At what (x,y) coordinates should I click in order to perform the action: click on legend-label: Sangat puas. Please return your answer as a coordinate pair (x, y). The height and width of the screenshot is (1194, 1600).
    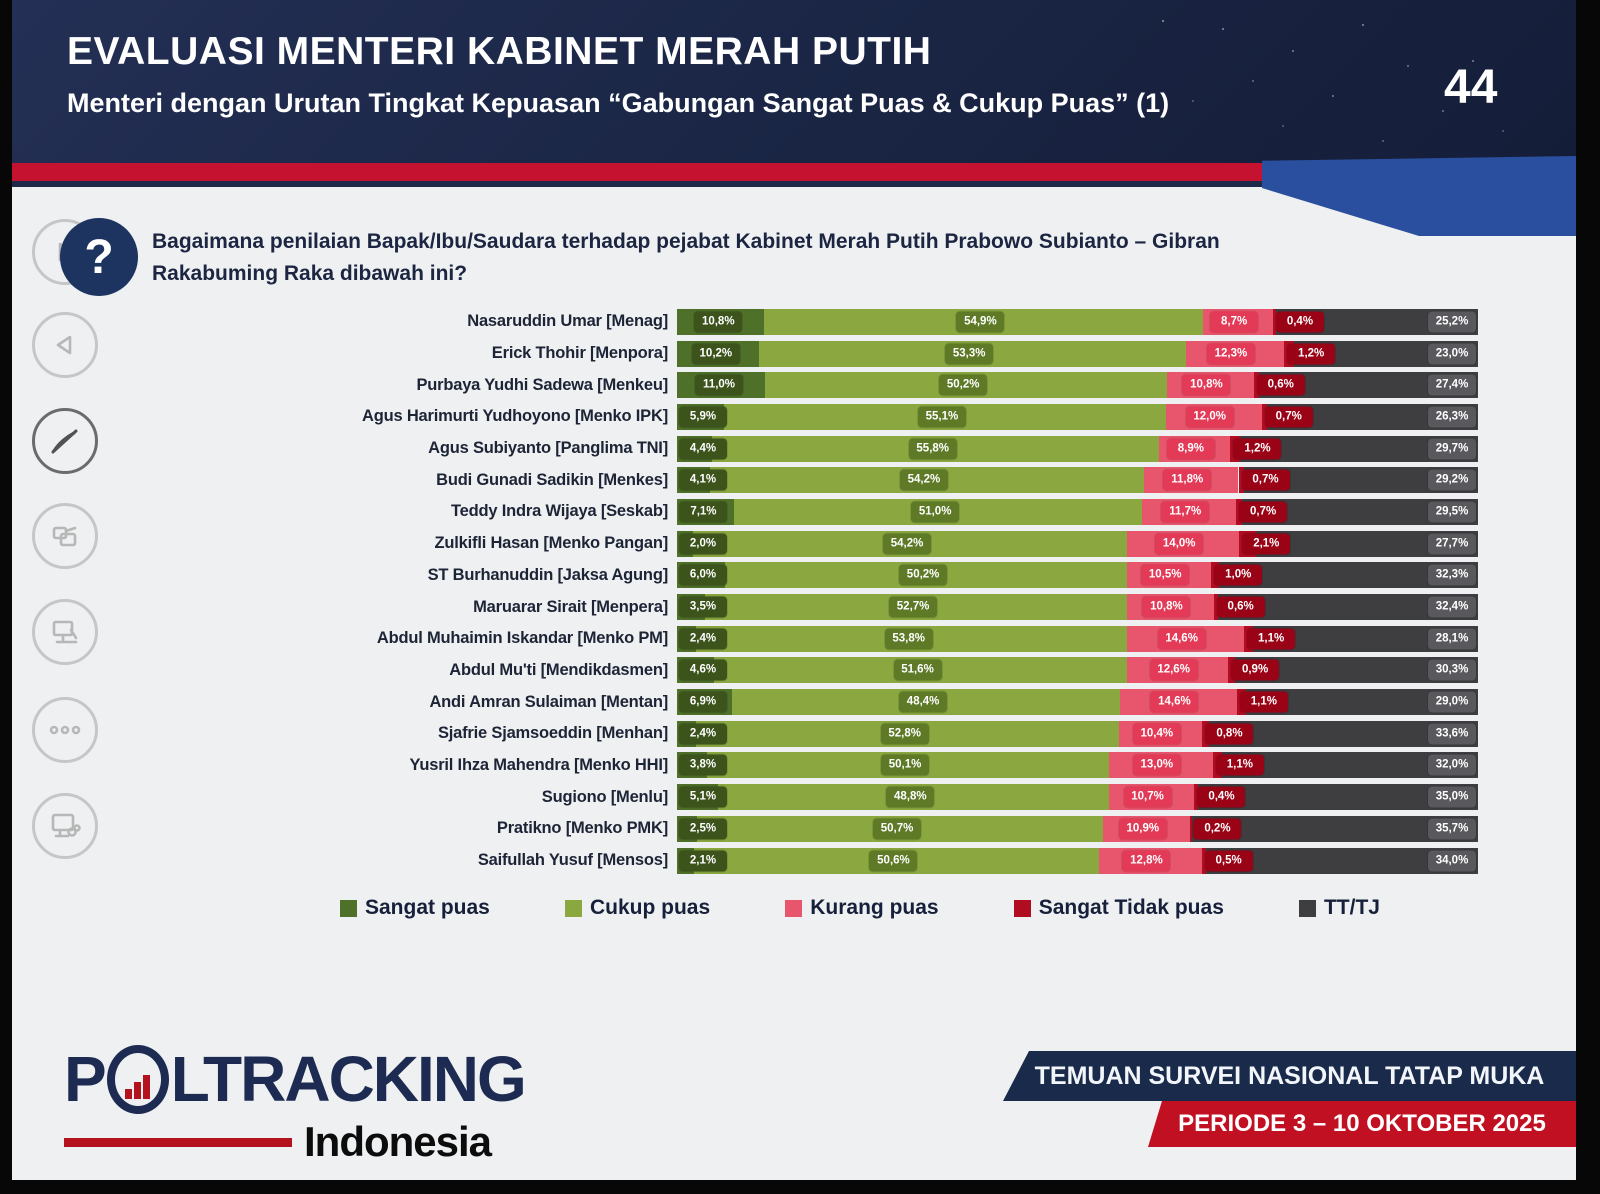
    Looking at the image, I should click on (427, 907).